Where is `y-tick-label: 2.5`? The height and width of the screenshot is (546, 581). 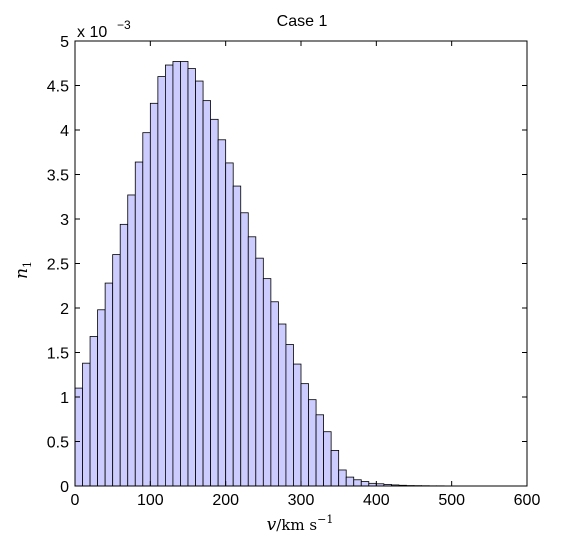 y-tick-label: 2.5 is located at coordinates (58, 265).